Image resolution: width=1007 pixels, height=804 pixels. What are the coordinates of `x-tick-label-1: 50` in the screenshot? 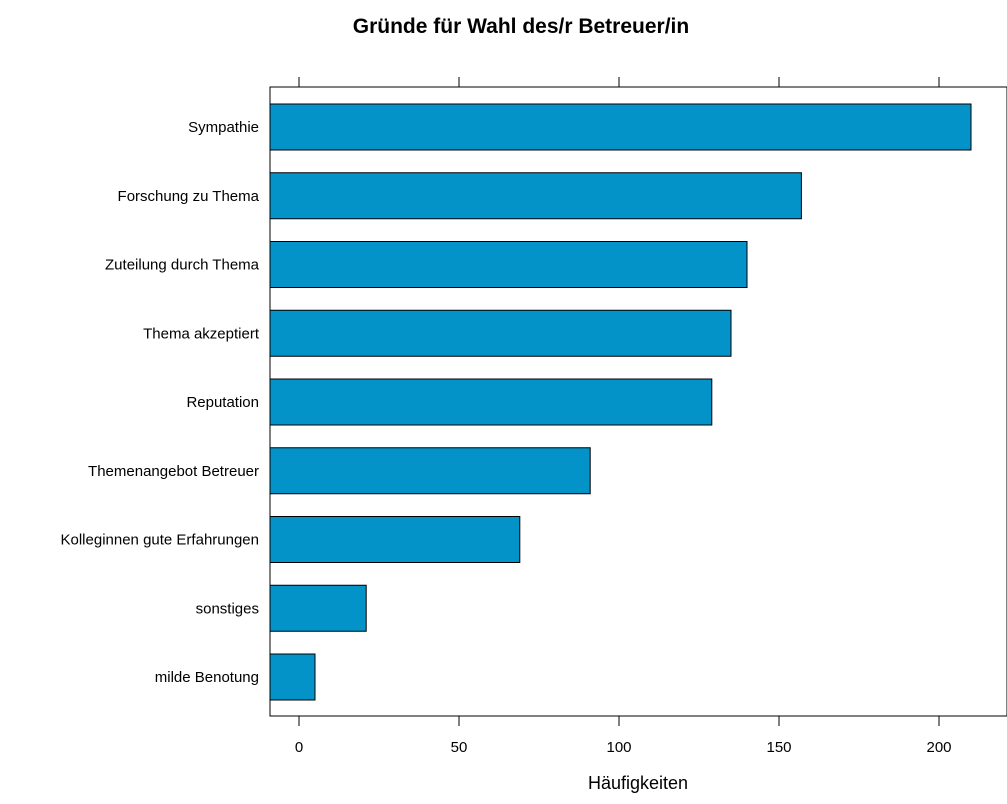 It's located at (459, 747).